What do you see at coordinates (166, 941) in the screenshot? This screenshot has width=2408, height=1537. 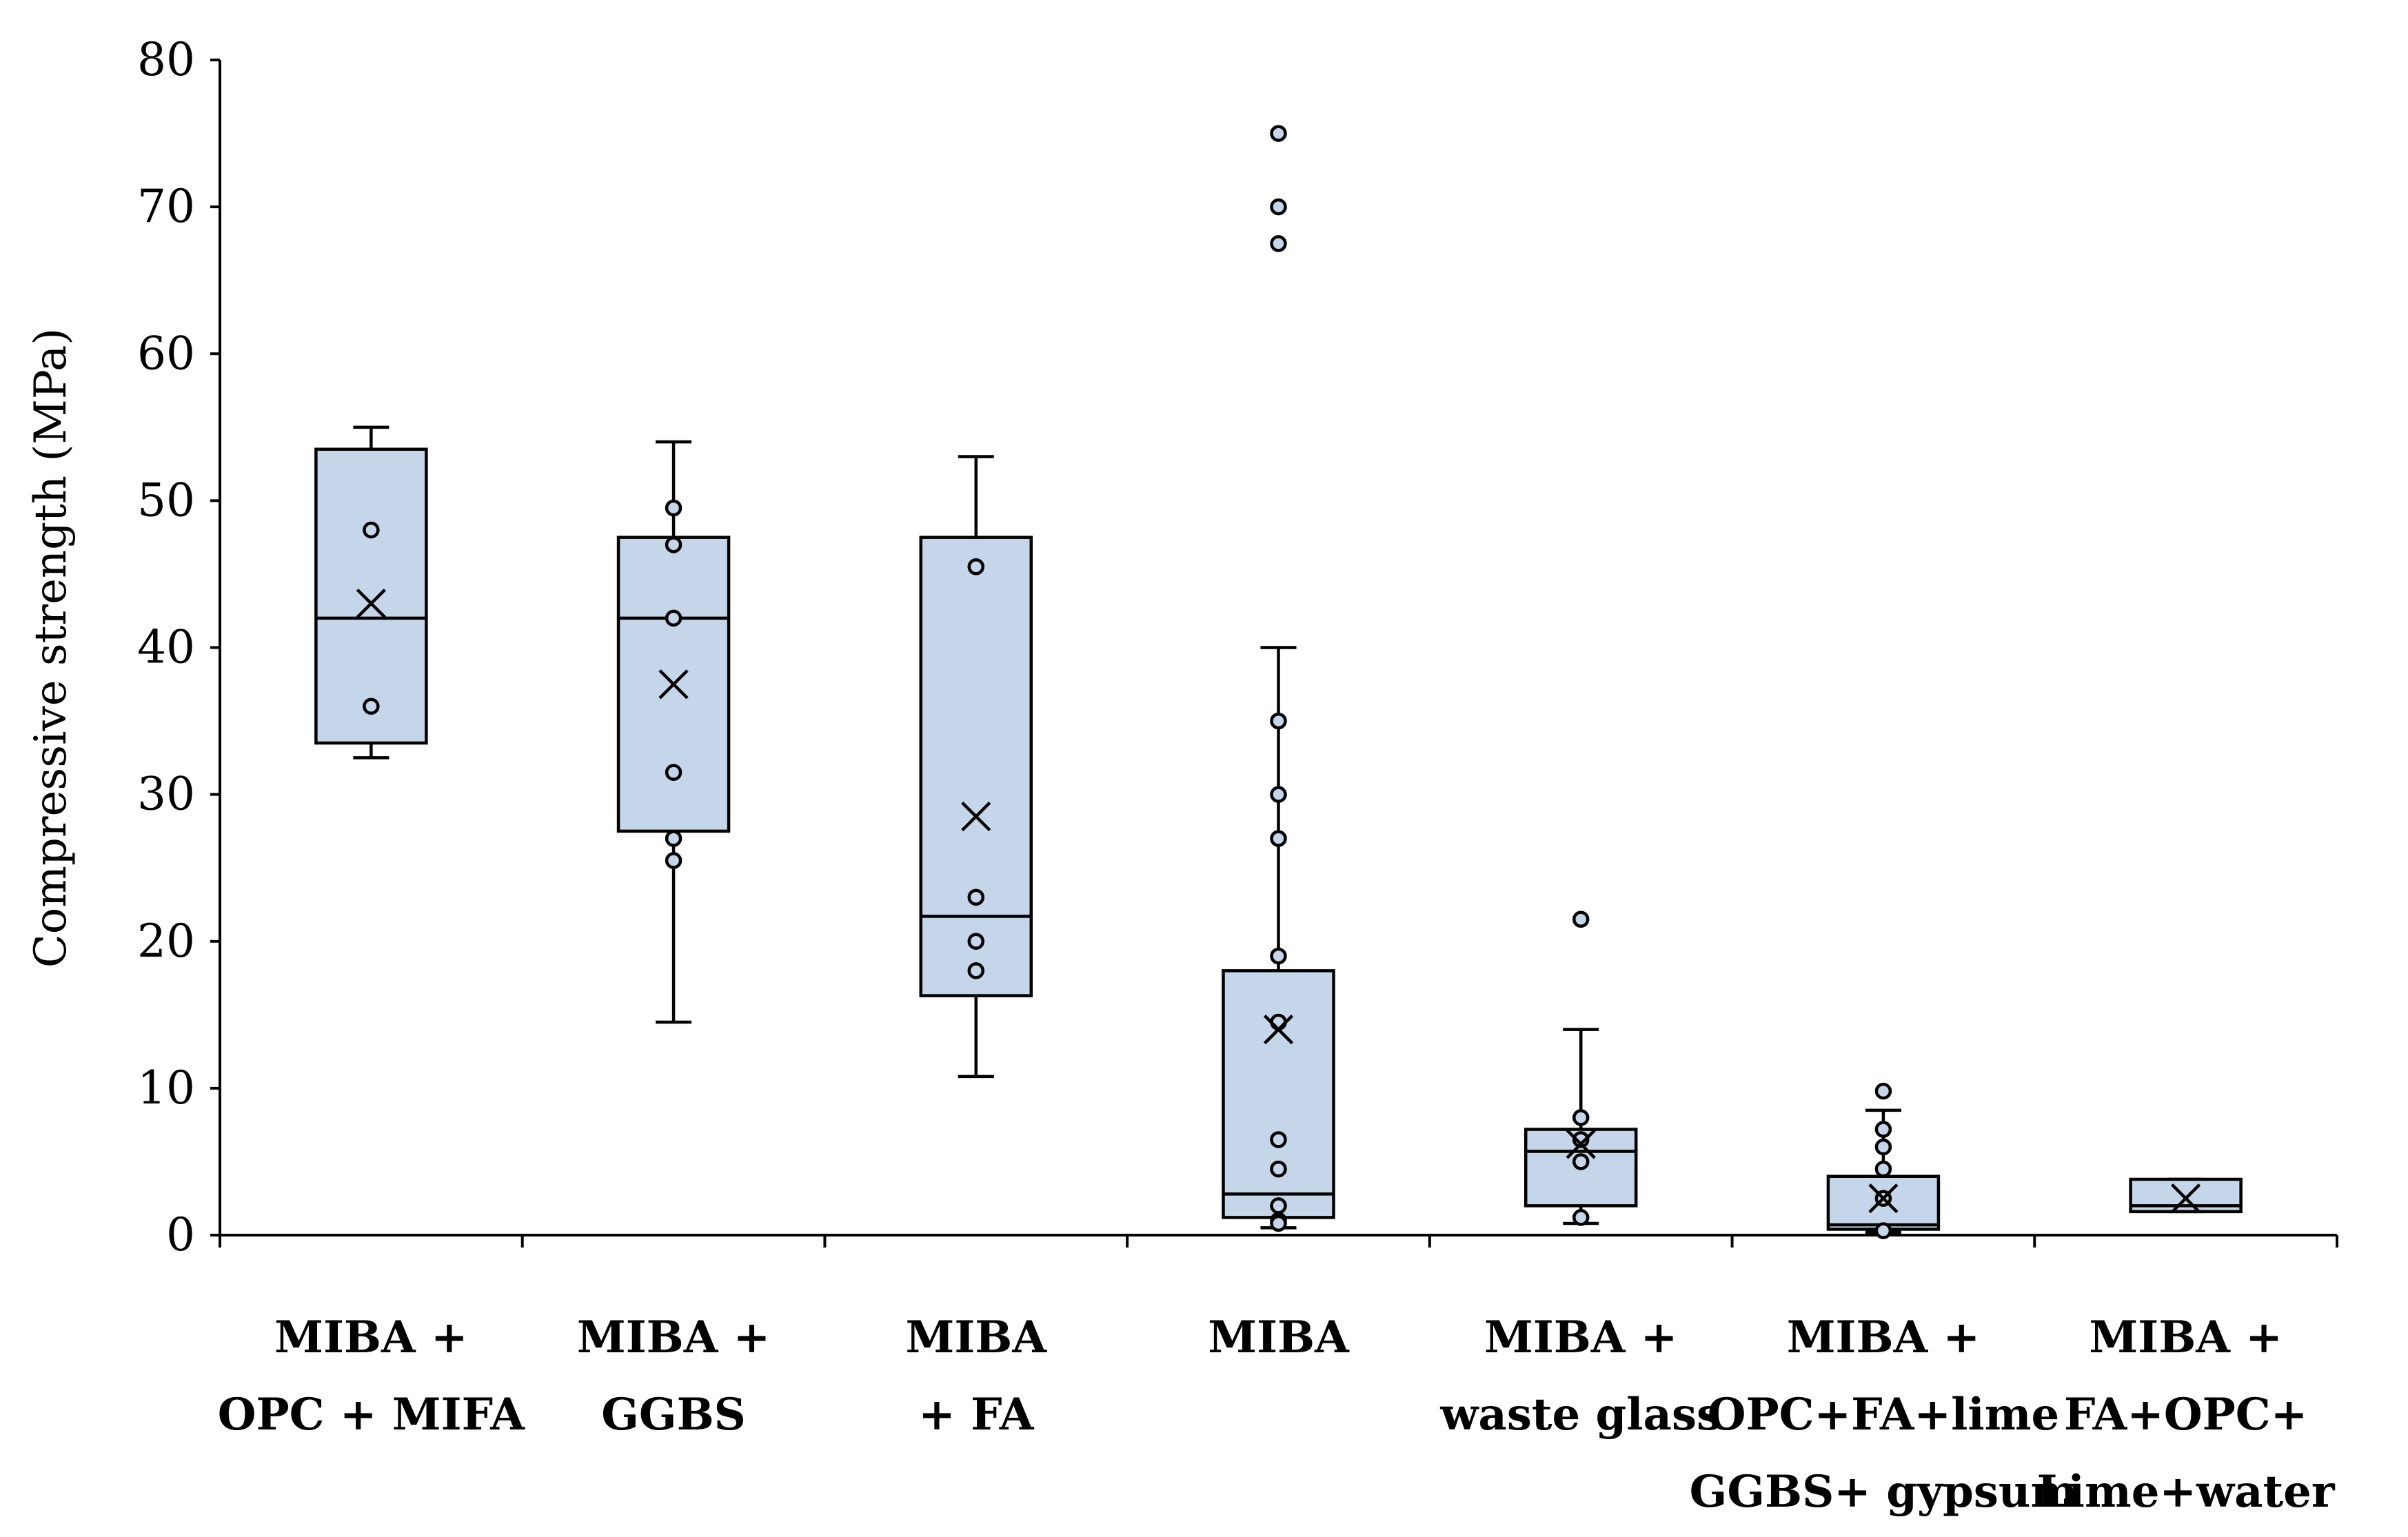 I see `y-tick-label: 20` at bounding box center [166, 941].